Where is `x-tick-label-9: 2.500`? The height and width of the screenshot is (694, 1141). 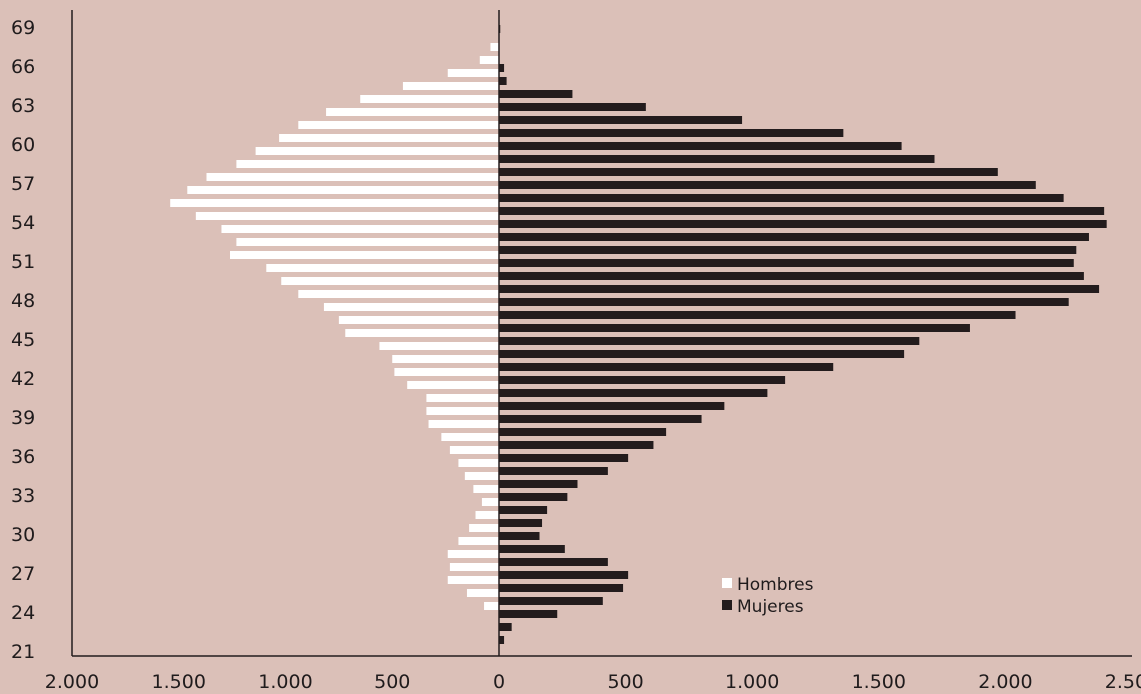 x-tick-label-9: 2.500 is located at coordinates (1123, 682).